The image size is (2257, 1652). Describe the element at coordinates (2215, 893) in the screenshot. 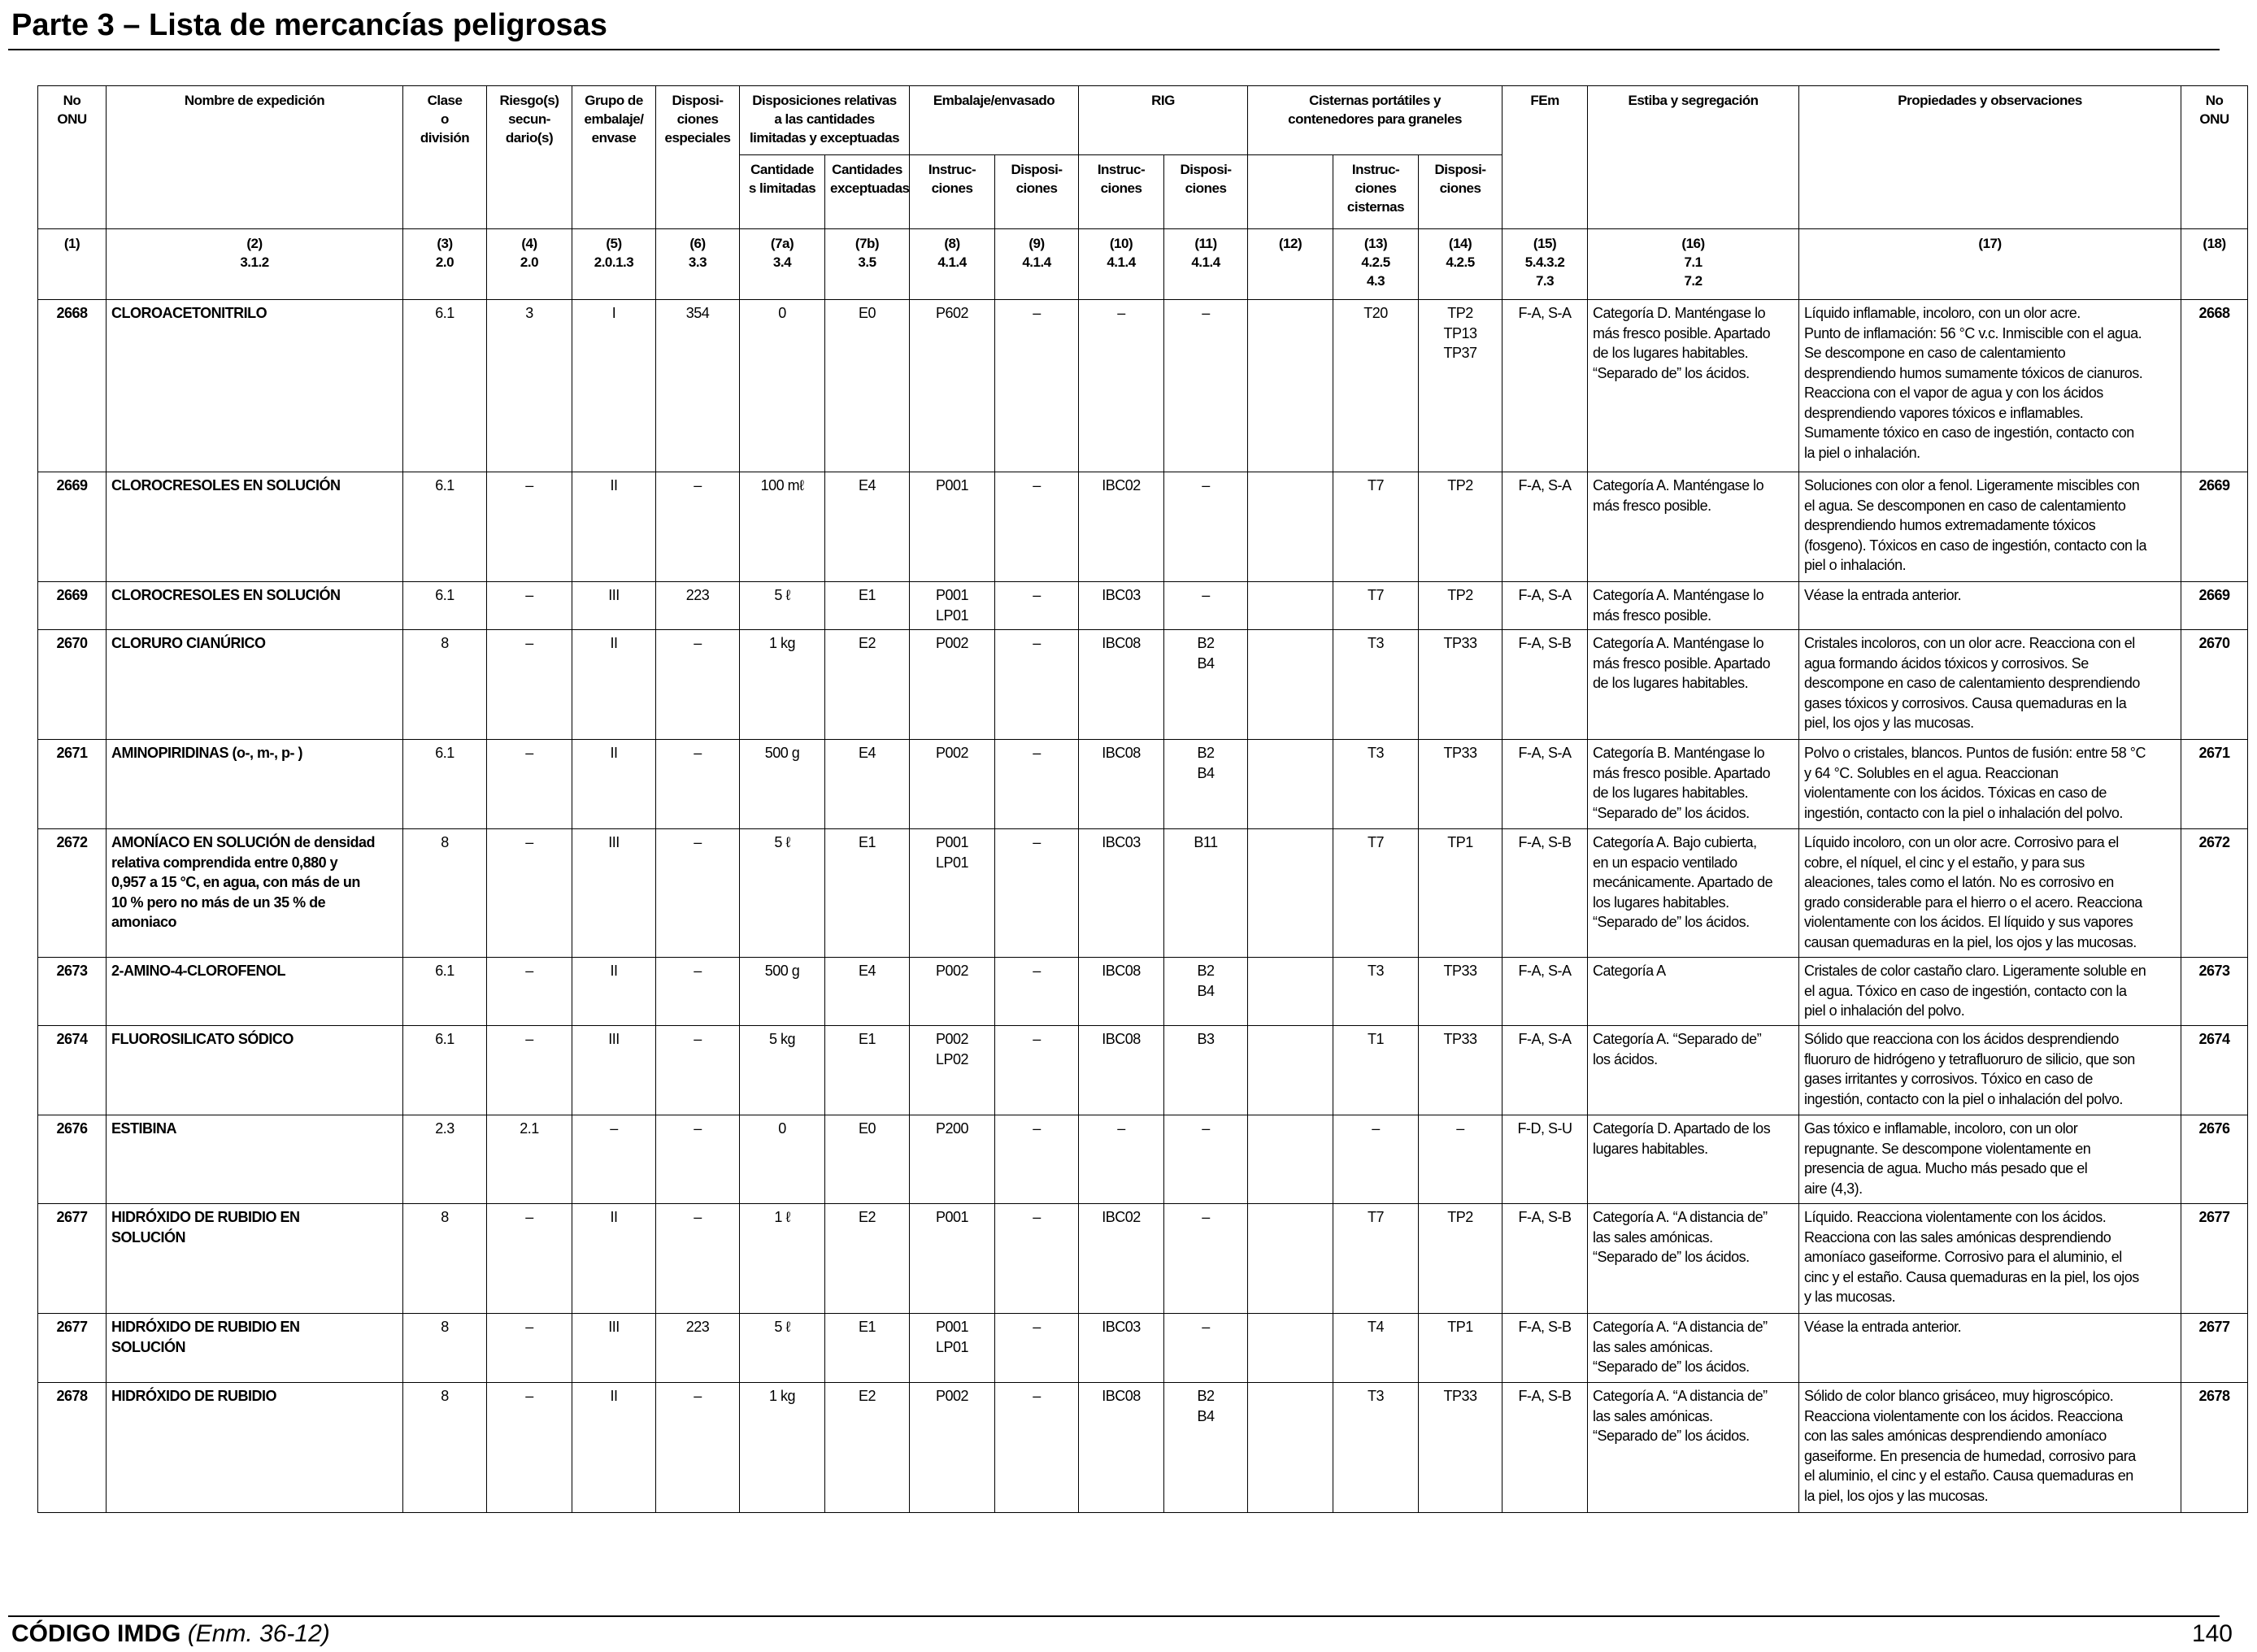

I see `cell: 2672` at that location.